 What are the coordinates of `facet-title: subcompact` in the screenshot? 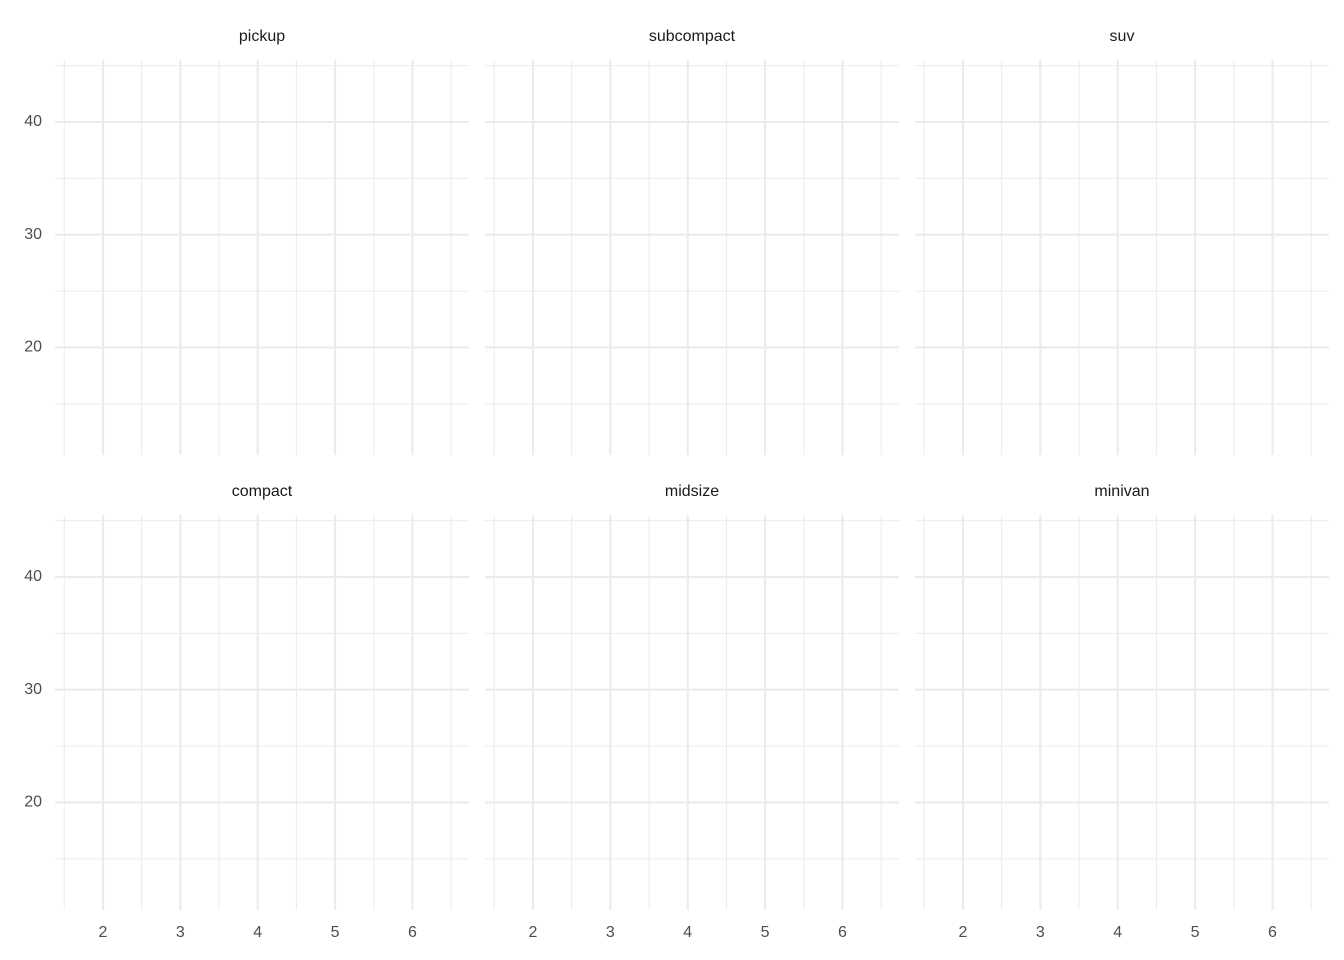 It's located at (692, 36).